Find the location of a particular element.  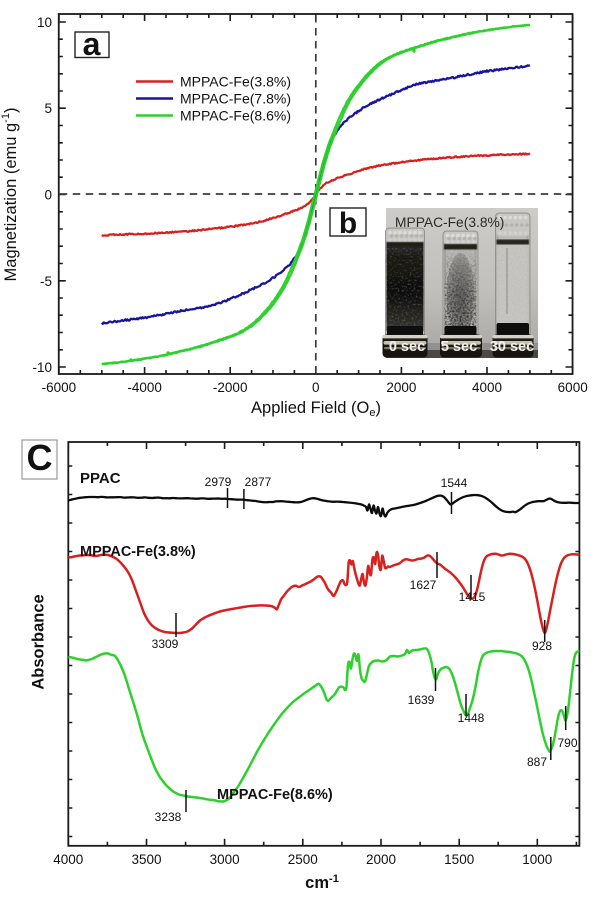

svg-text: 928 is located at coordinates (542, 646).